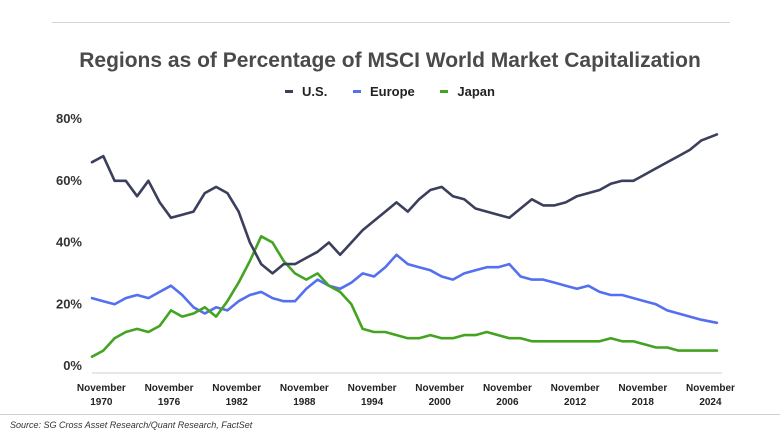  What do you see at coordinates (237, 402) in the screenshot?
I see `x-tick-year: 1982` at bounding box center [237, 402].